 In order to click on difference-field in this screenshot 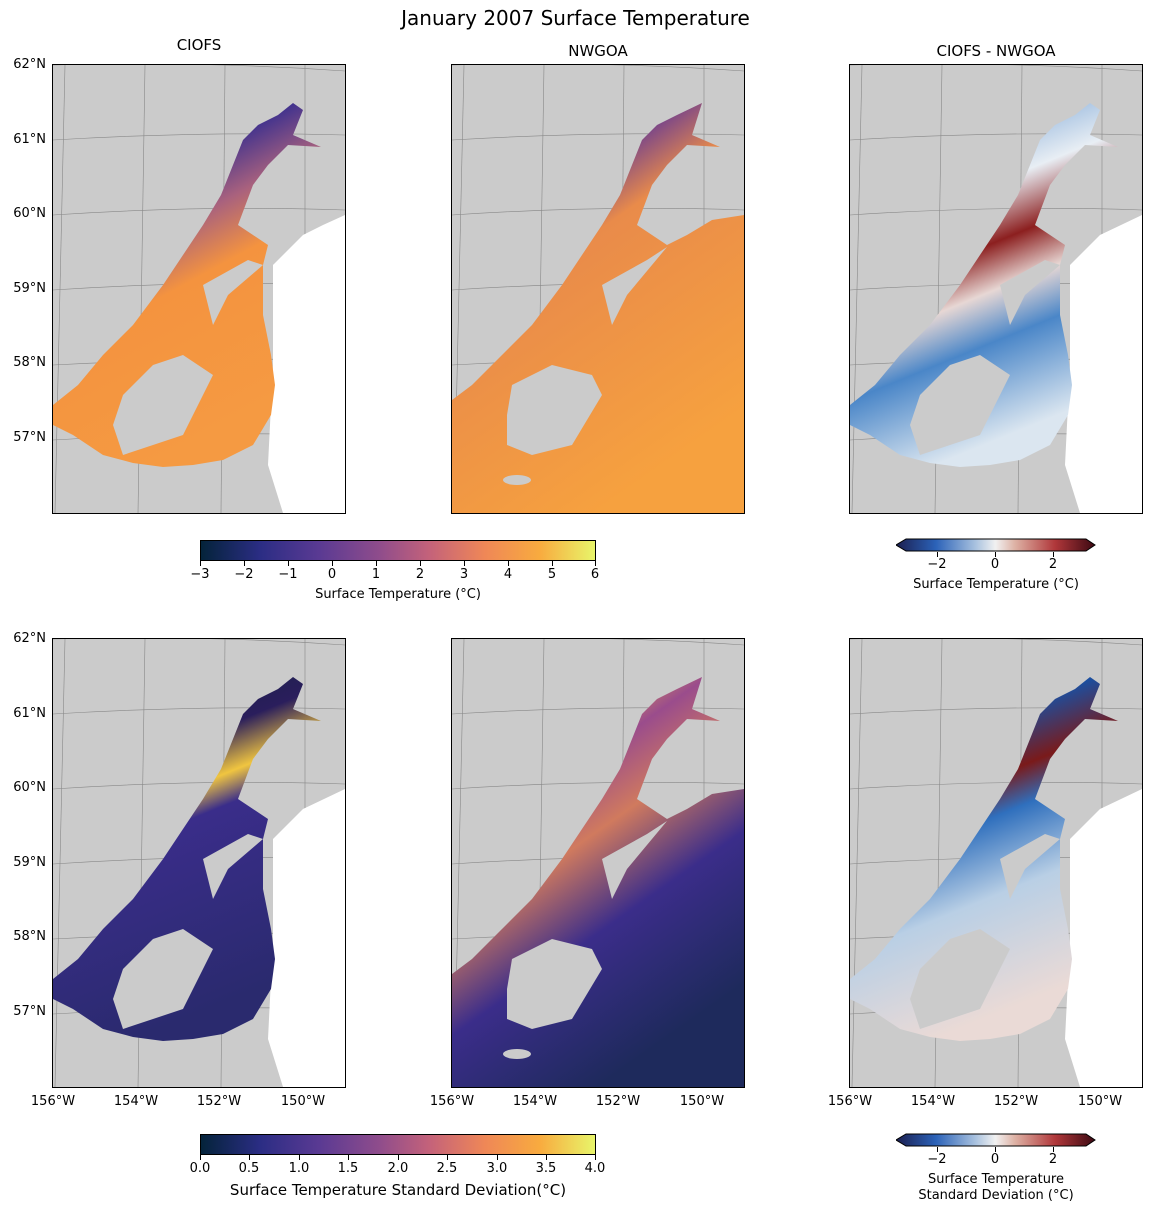, I will do `click(984, 285)`.